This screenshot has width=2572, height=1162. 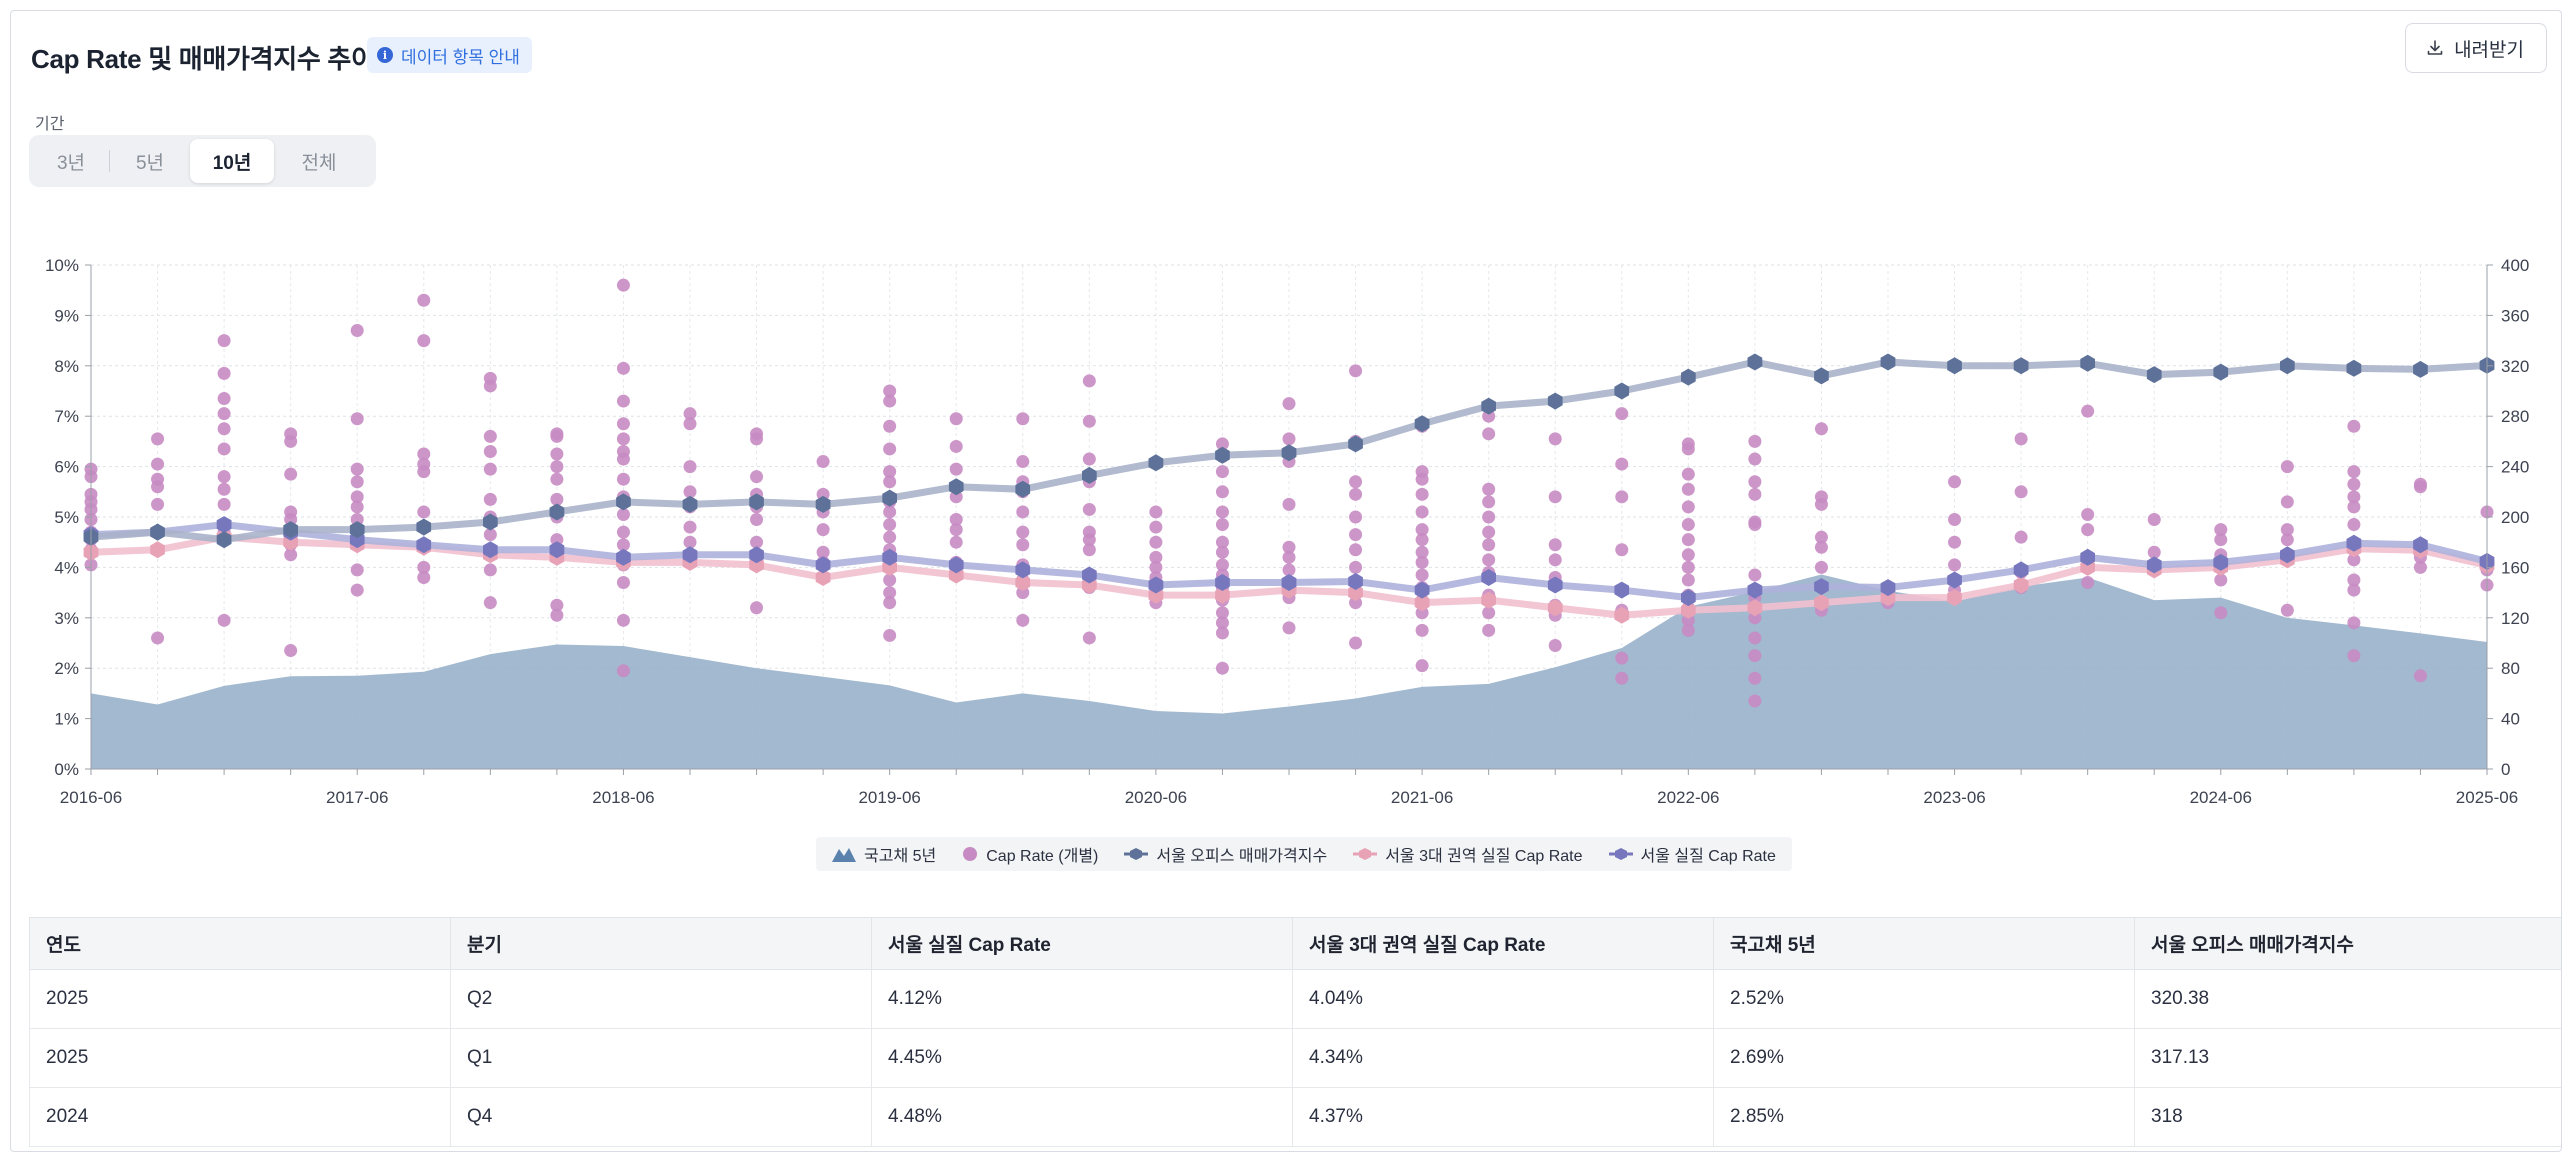 What do you see at coordinates (66, 719) in the screenshot?
I see `y-tick-label-left: 1%` at bounding box center [66, 719].